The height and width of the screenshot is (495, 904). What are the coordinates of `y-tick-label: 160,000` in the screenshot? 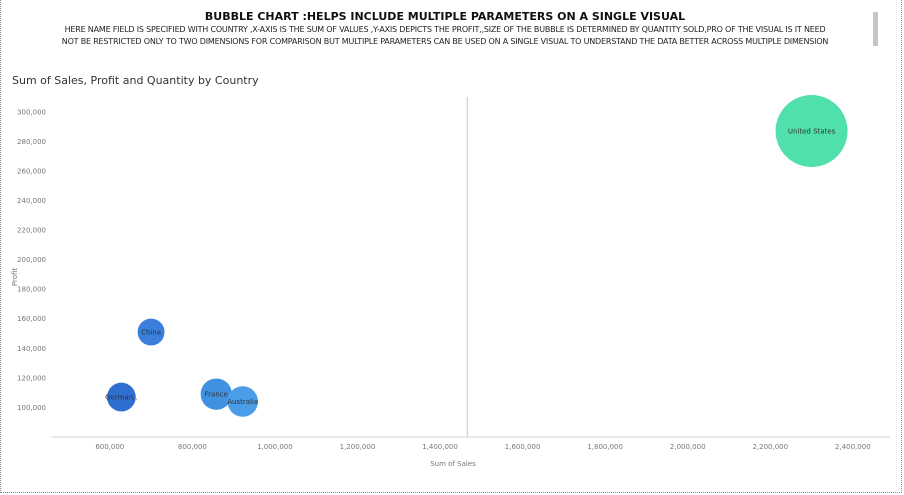 It's located at (31, 319).